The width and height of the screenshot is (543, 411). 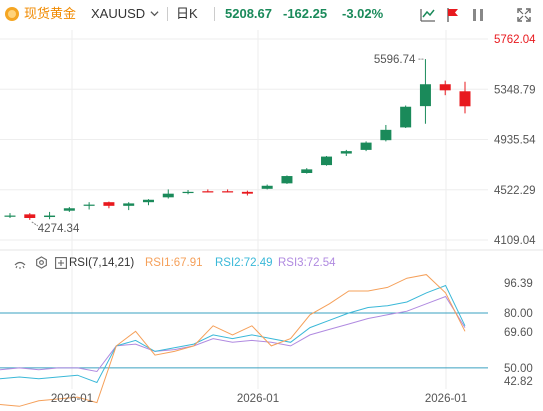 I want to click on low-price-label: 4274.34, so click(x=59, y=229).